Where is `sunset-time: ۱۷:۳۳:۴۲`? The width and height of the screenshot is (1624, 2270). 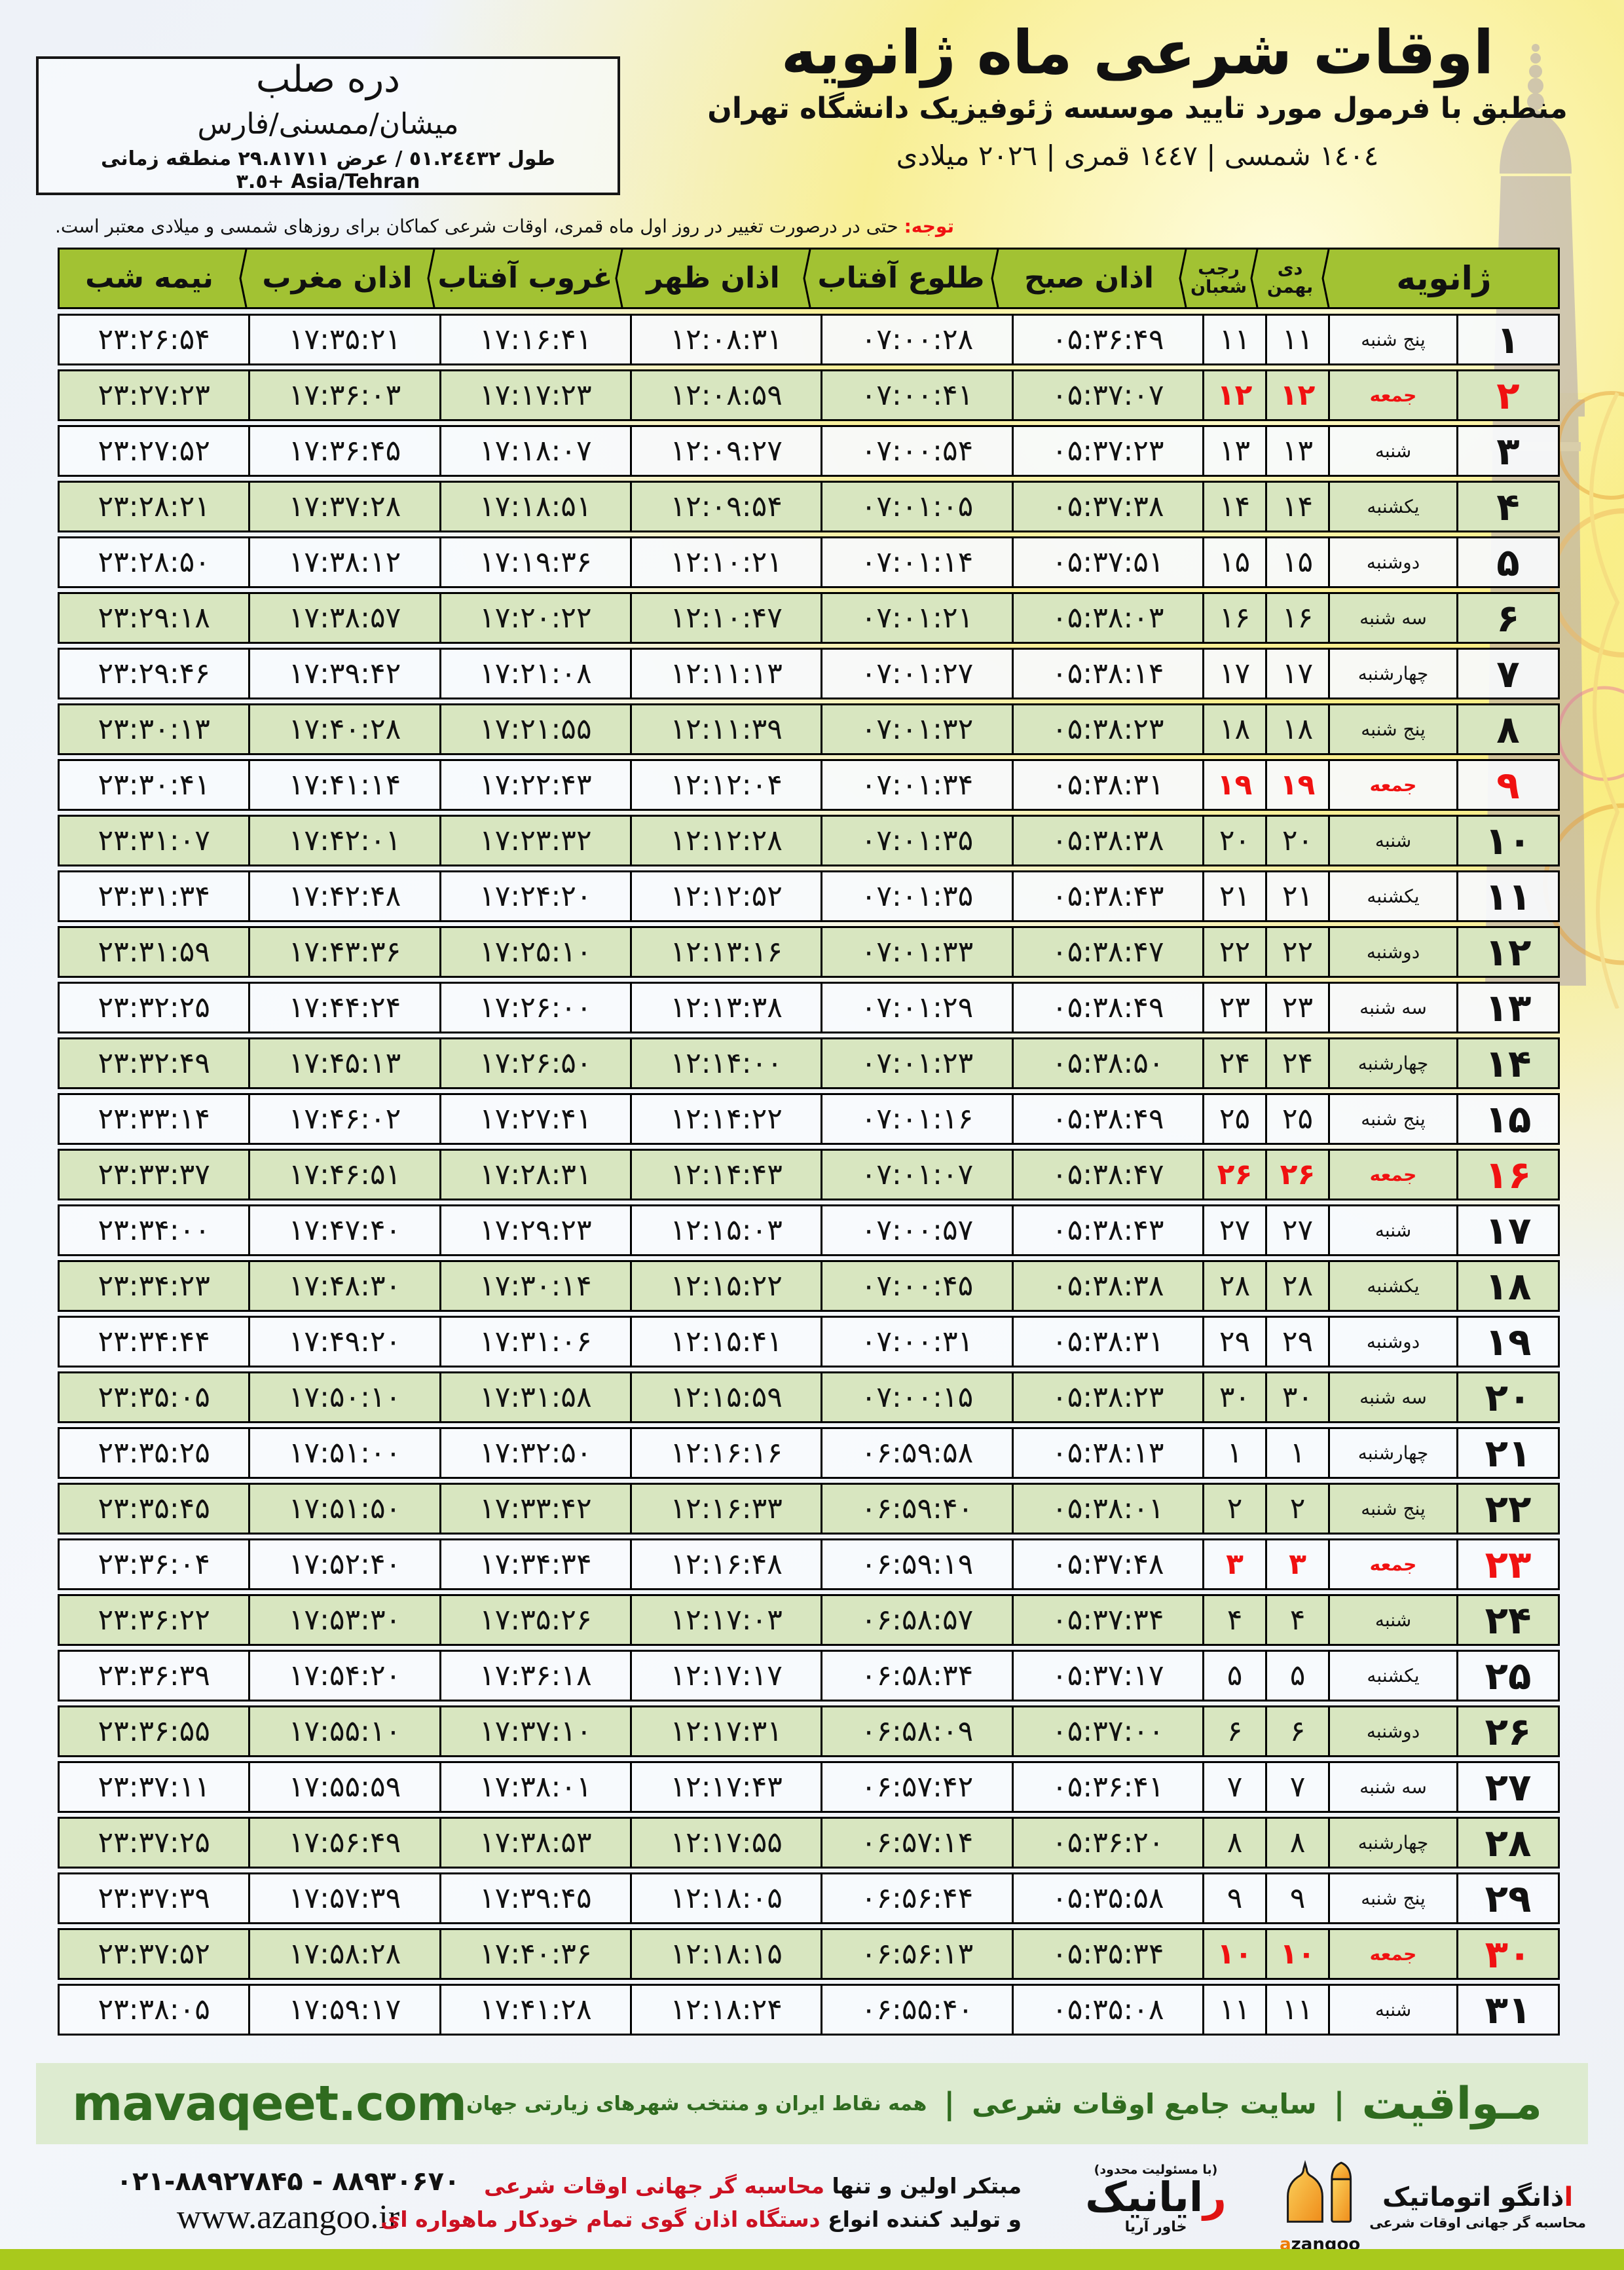
sunset-time: ۱۷:۳۳:۴۲ is located at coordinates (537, 1509).